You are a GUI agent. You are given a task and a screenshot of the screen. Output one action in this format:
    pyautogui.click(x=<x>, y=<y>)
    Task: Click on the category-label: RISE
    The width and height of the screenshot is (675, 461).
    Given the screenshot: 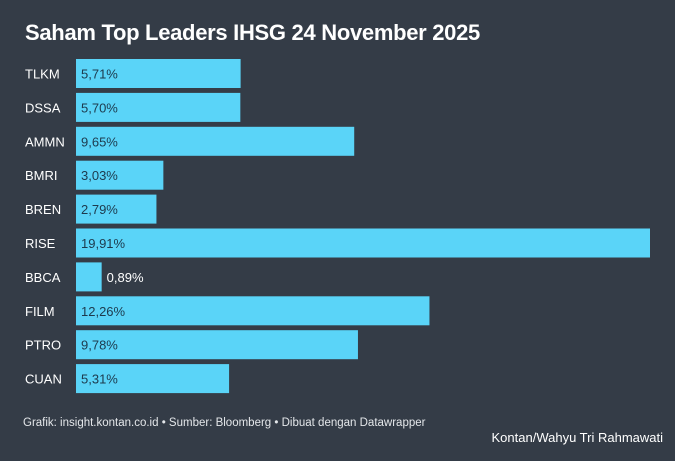 What is the action you would take?
    pyautogui.click(x=40, y=243)
    